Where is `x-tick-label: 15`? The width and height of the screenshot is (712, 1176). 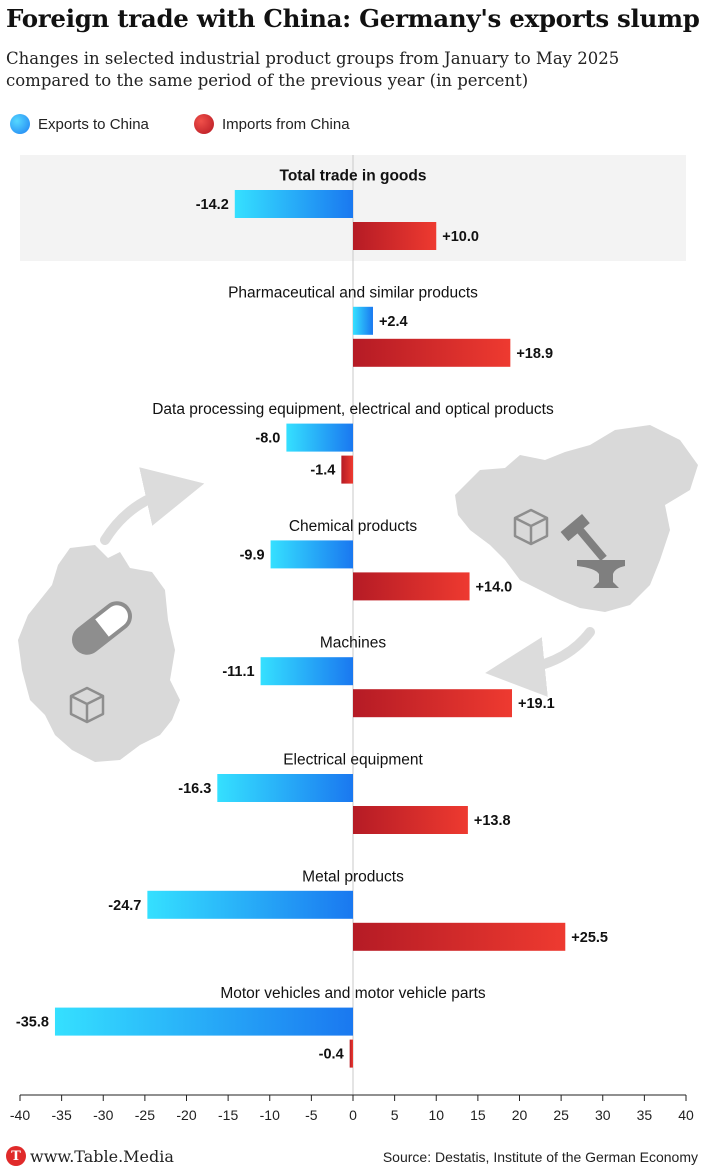 x-tick-label: 15 is located at coordinates (478, 1115).